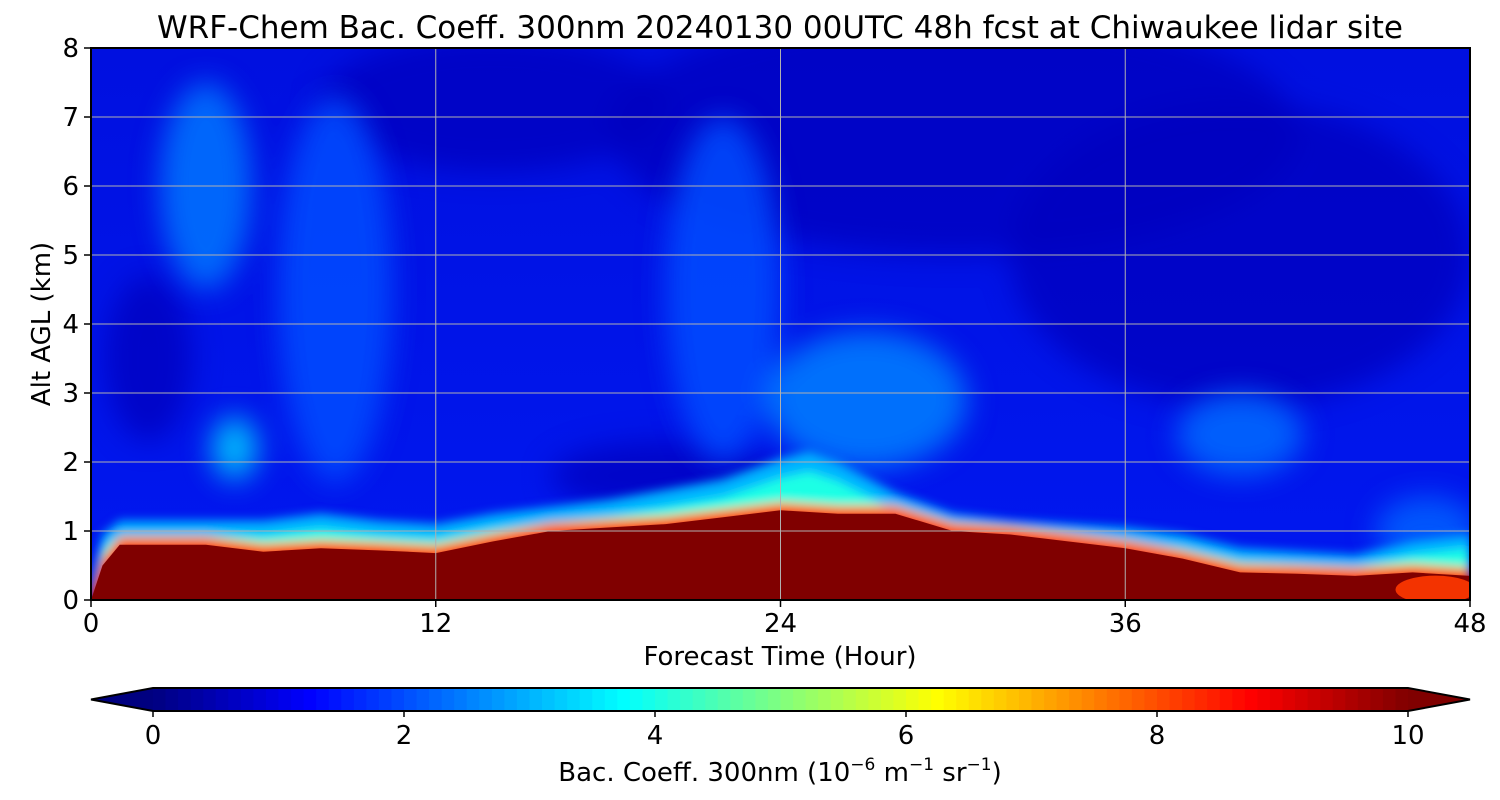  I want to click on x-tick-label-4: 48, so click(1469, 624).